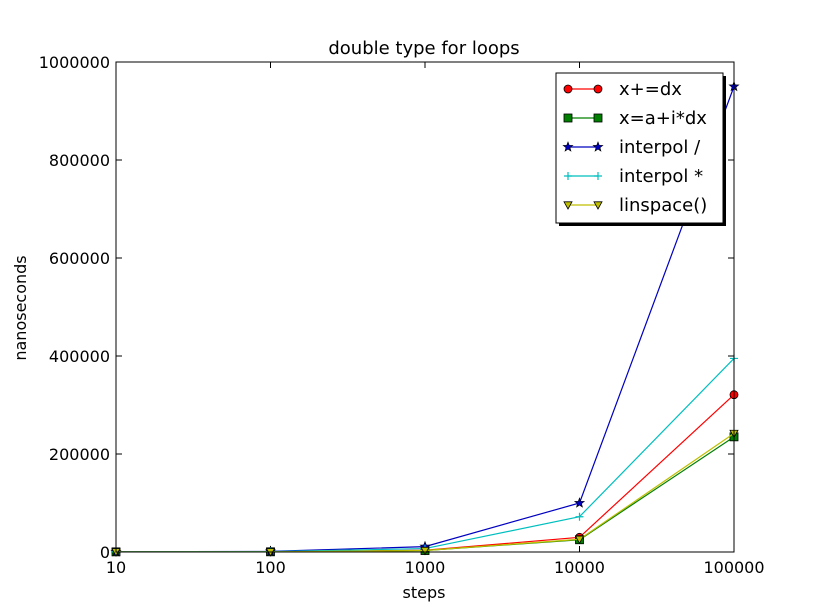 Image resolution: width=815 pixels, height=615 pixels. Describe the element at coordinates (79, 356) in the screenshot. I see `y-tick-label: 400000` at that location.